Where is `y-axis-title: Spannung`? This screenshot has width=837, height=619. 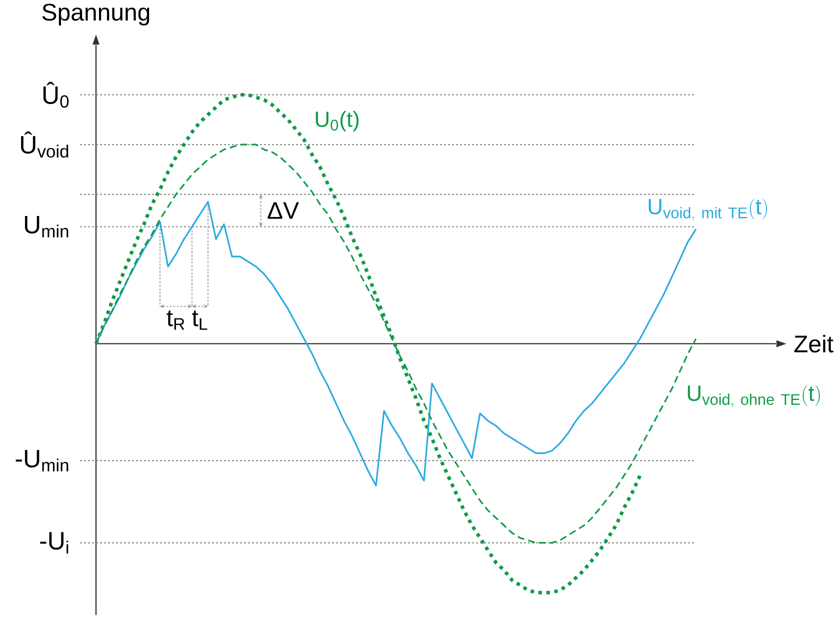
y-axis-title: Spannung is located at coordinates (96, 15).